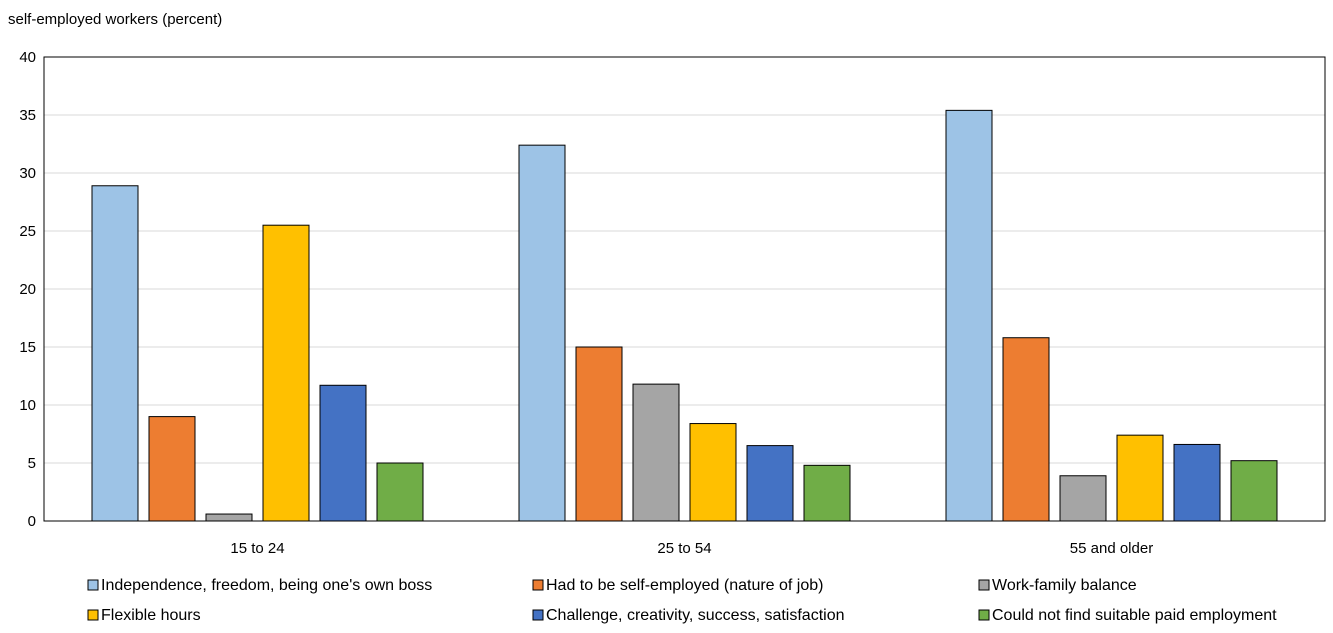 This screenshot has width=1333, height=633. I want to click on y-tick-label: 20, so click(27, 289).